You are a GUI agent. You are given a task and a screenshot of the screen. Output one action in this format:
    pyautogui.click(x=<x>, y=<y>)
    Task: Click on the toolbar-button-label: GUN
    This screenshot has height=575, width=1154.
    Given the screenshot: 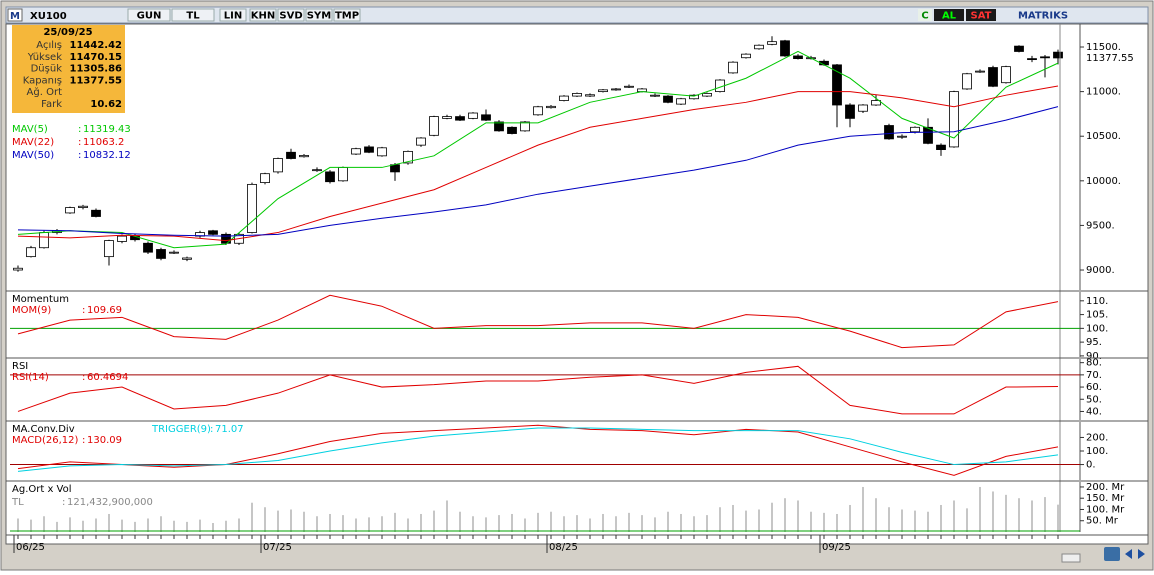 What is the action you would take?
    pyautogui.click(x=149, y=16)
    